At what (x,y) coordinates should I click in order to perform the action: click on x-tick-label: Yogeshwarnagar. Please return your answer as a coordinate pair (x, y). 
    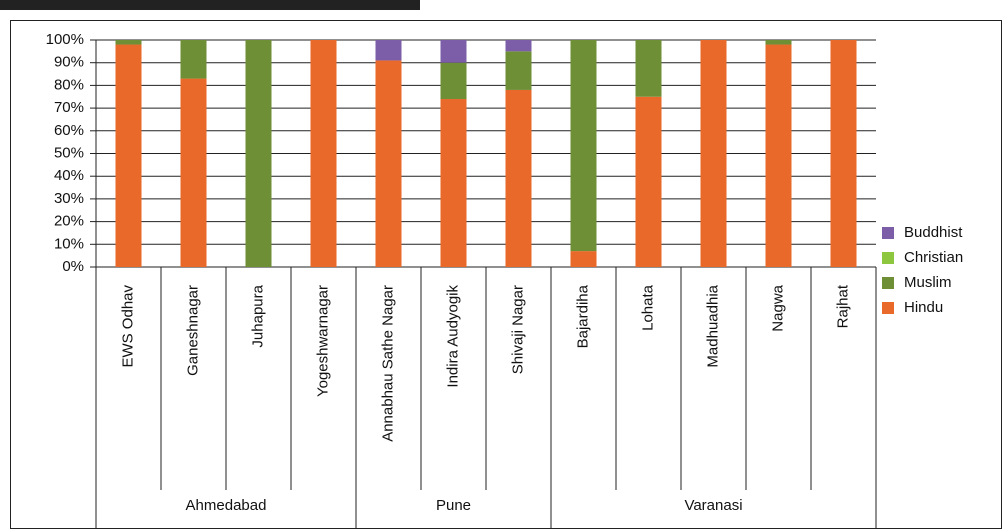
    Looking at the image, I should click on (322, 341).